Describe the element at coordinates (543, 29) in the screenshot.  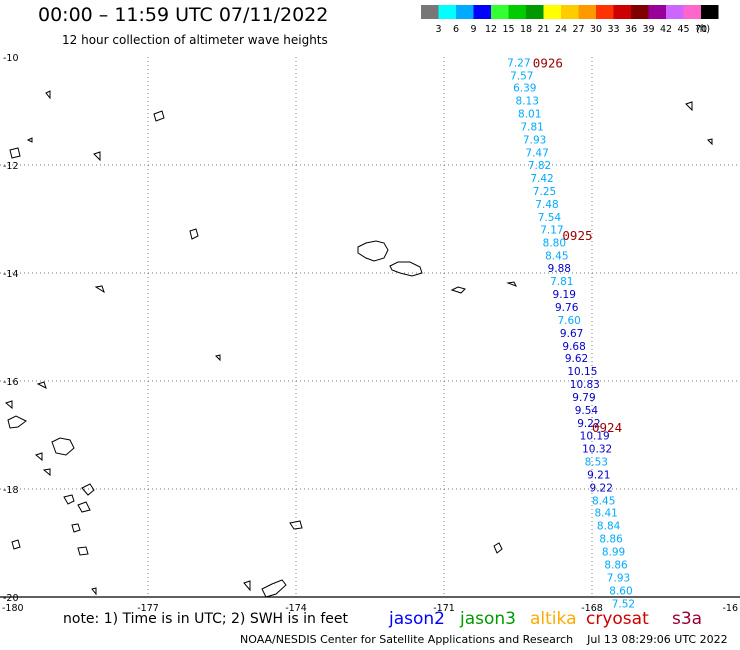
I see `scale-label: 21` at that location.